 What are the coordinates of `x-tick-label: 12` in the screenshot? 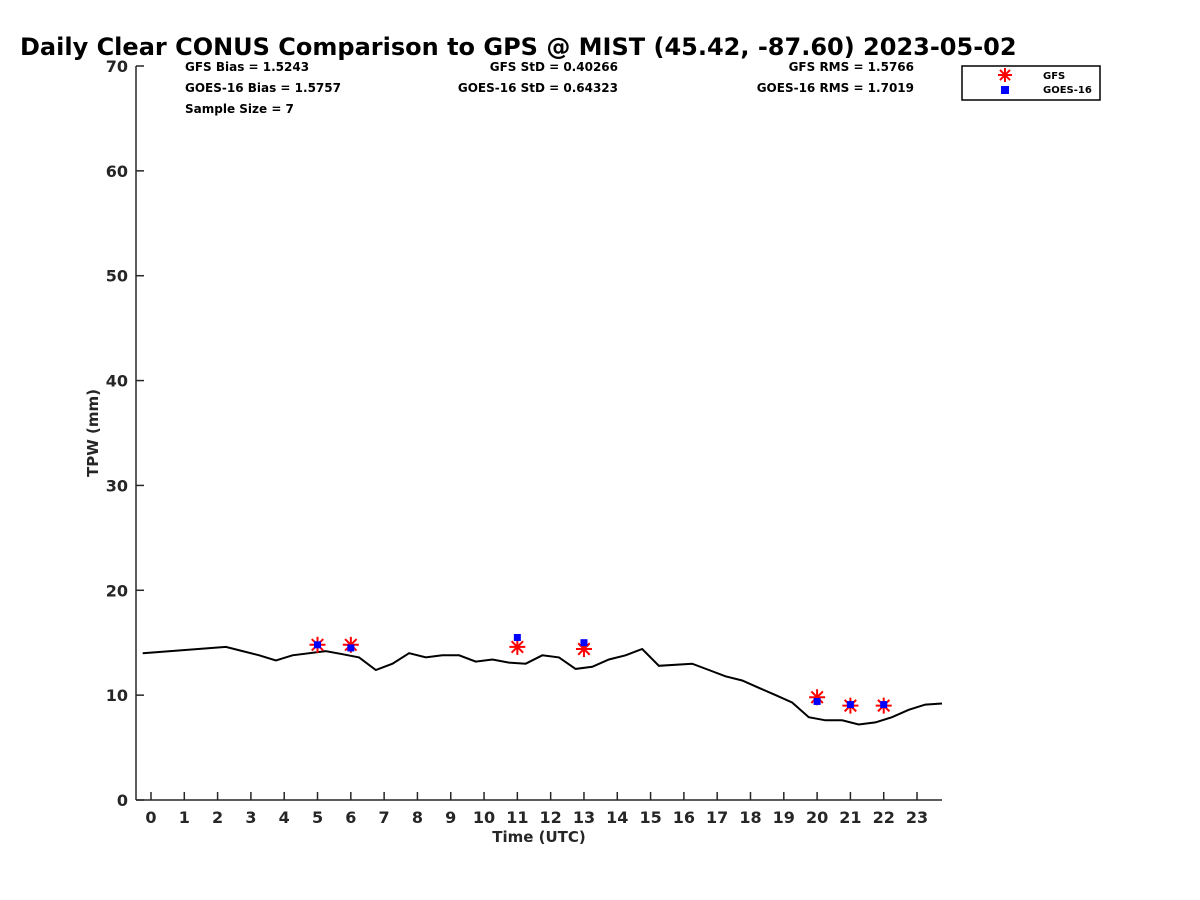 It's located at (551, 817).